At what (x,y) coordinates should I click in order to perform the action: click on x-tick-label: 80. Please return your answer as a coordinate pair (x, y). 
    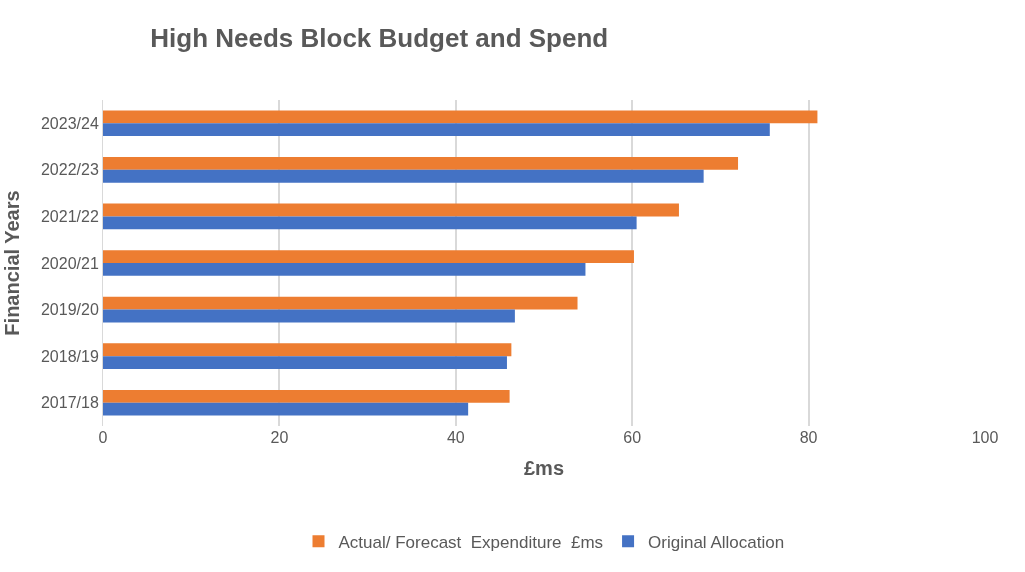
    Looking at the image, I should click on (808, 437).